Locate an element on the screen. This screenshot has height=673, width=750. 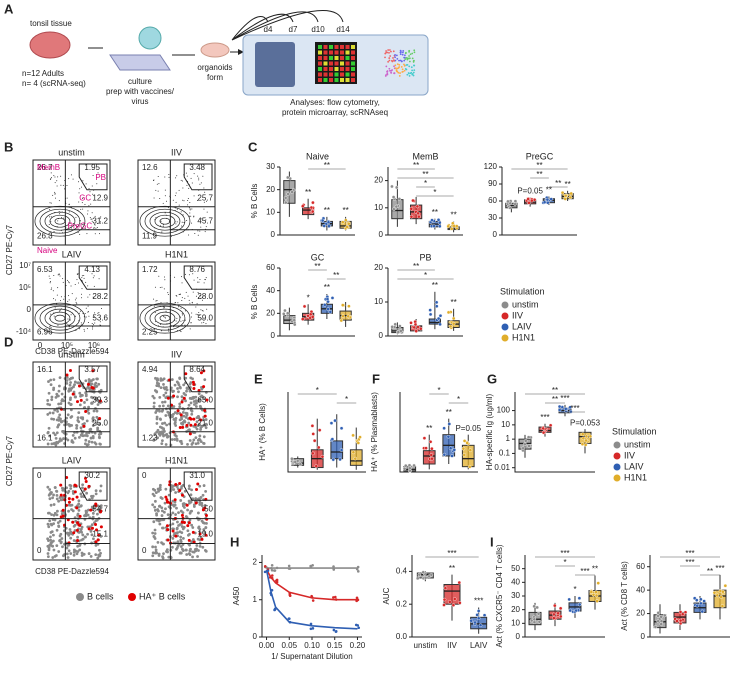
gate-value: 54.7 is located at coordinates (100, 509).